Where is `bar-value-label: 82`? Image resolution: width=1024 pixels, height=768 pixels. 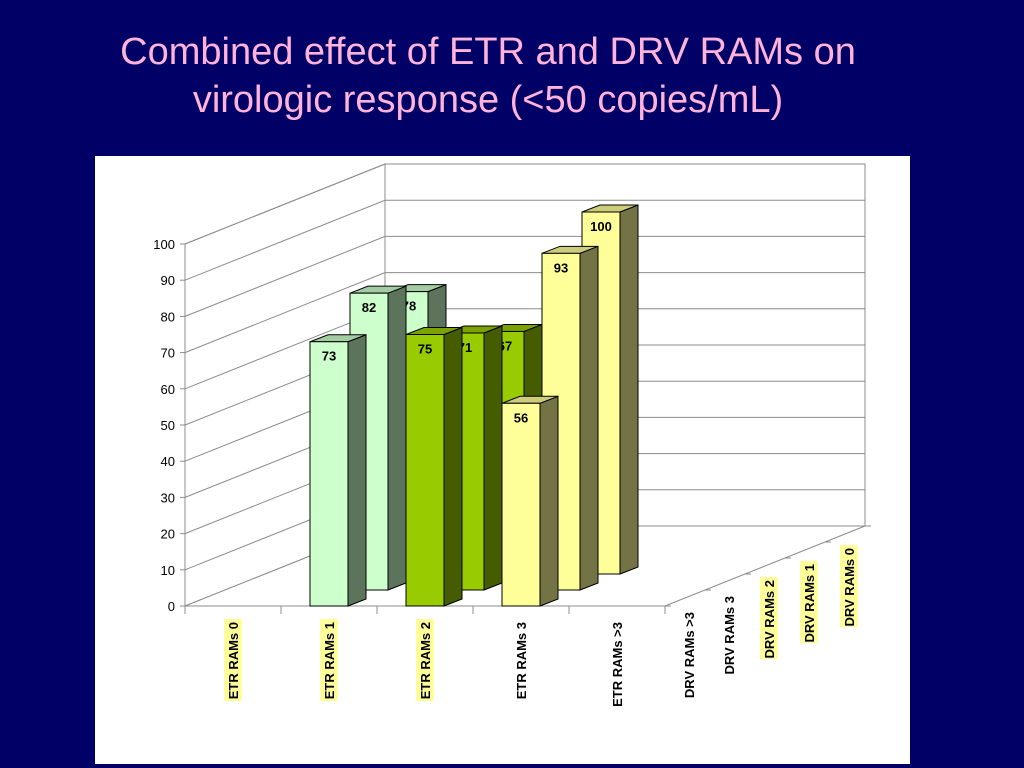 bar-value-label: 82 is located at coordinates (369, 307).